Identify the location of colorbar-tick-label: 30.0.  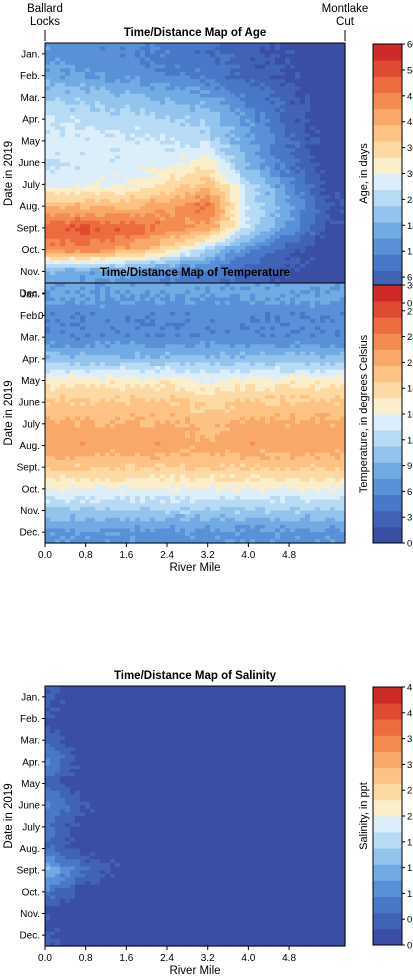
(410, 174).